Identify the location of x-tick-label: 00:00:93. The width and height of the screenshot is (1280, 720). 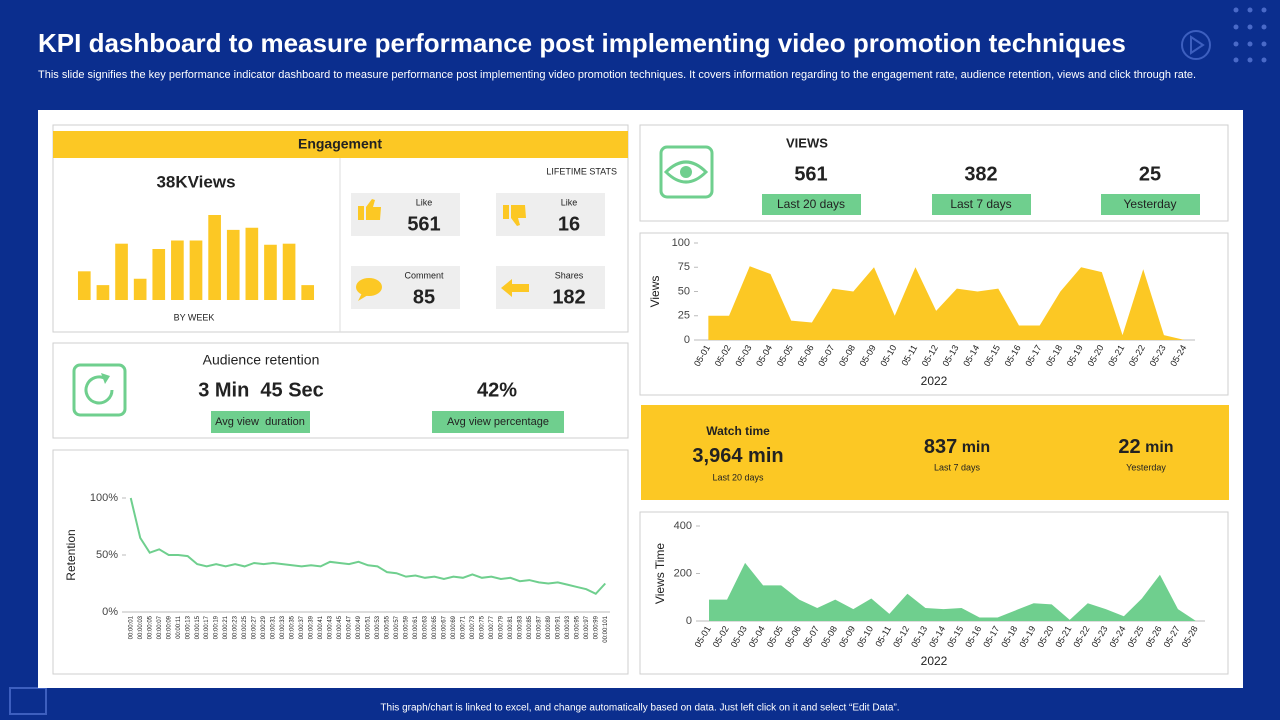
(568, 627).